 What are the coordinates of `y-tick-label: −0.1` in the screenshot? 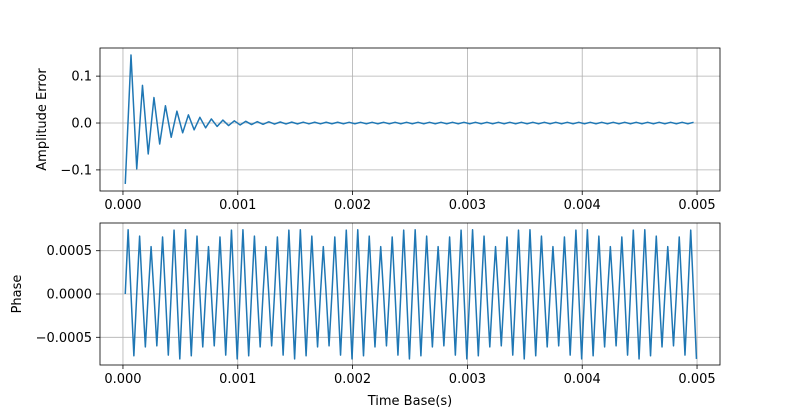 It's located at (76, 170).